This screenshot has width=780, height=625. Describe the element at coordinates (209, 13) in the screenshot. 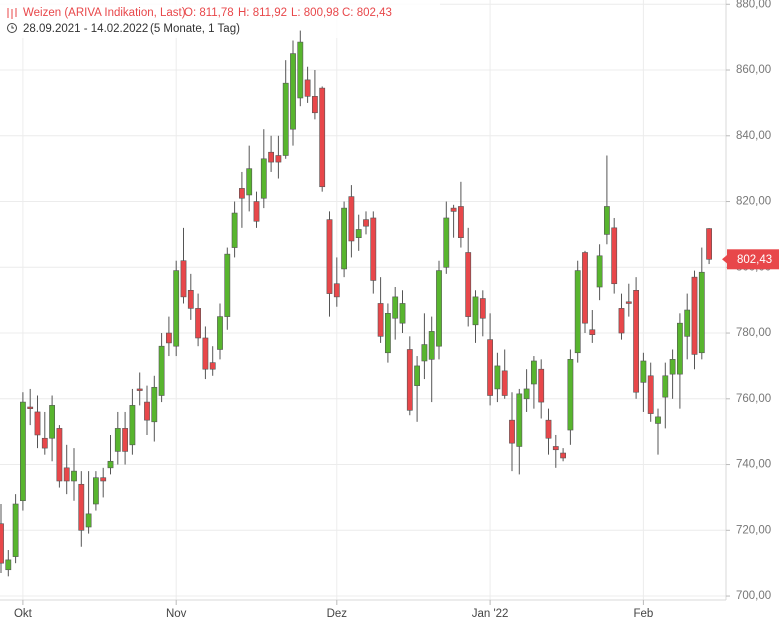

I see `ohlc-label: O: 811,78` at that location.